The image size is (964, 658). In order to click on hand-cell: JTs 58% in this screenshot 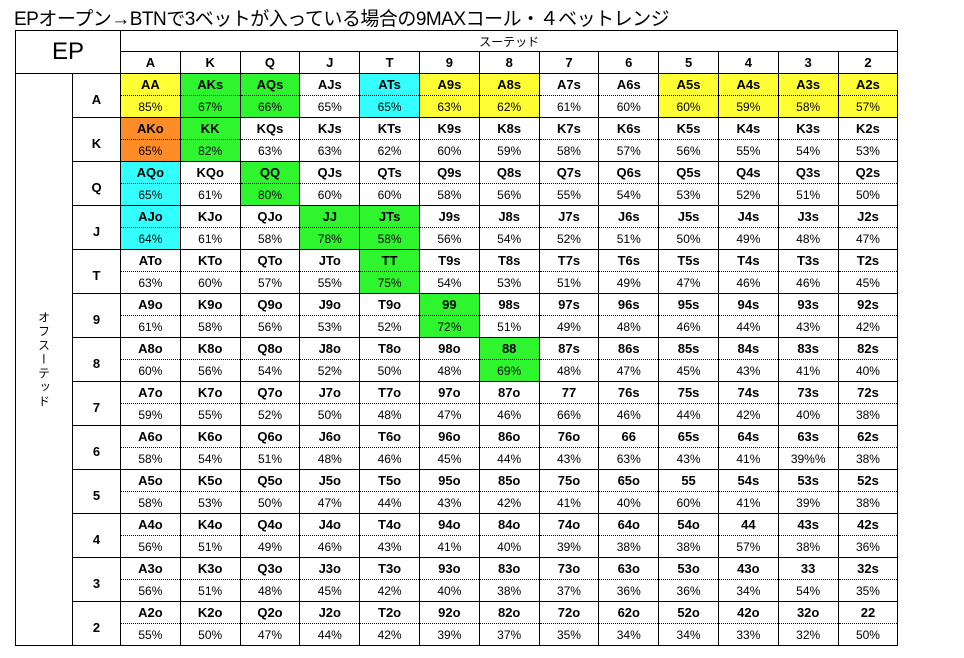, I will do `click(389, 227)`.